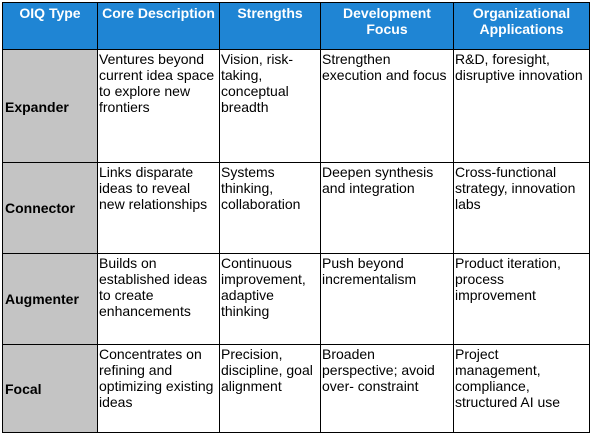 This screenshot has height=436, width=592. What do you see at coordinates (387, 26) in the screenshot?
I see `header-development-focus: Development Focus` at bounding box center [387, 26].